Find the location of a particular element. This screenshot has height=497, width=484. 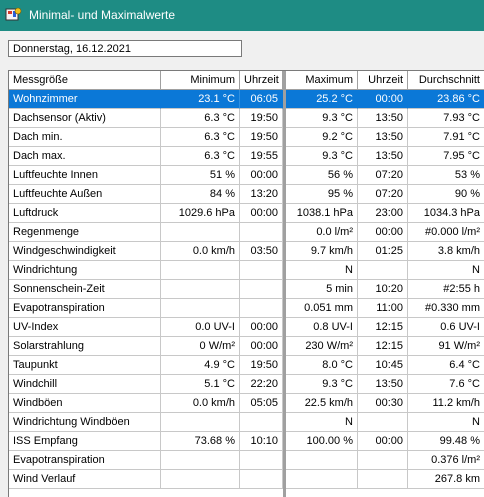

table-row: Evapotranspiration 0.051 mm 11:00 #0.330 mm is located at coordinates (246, 308).